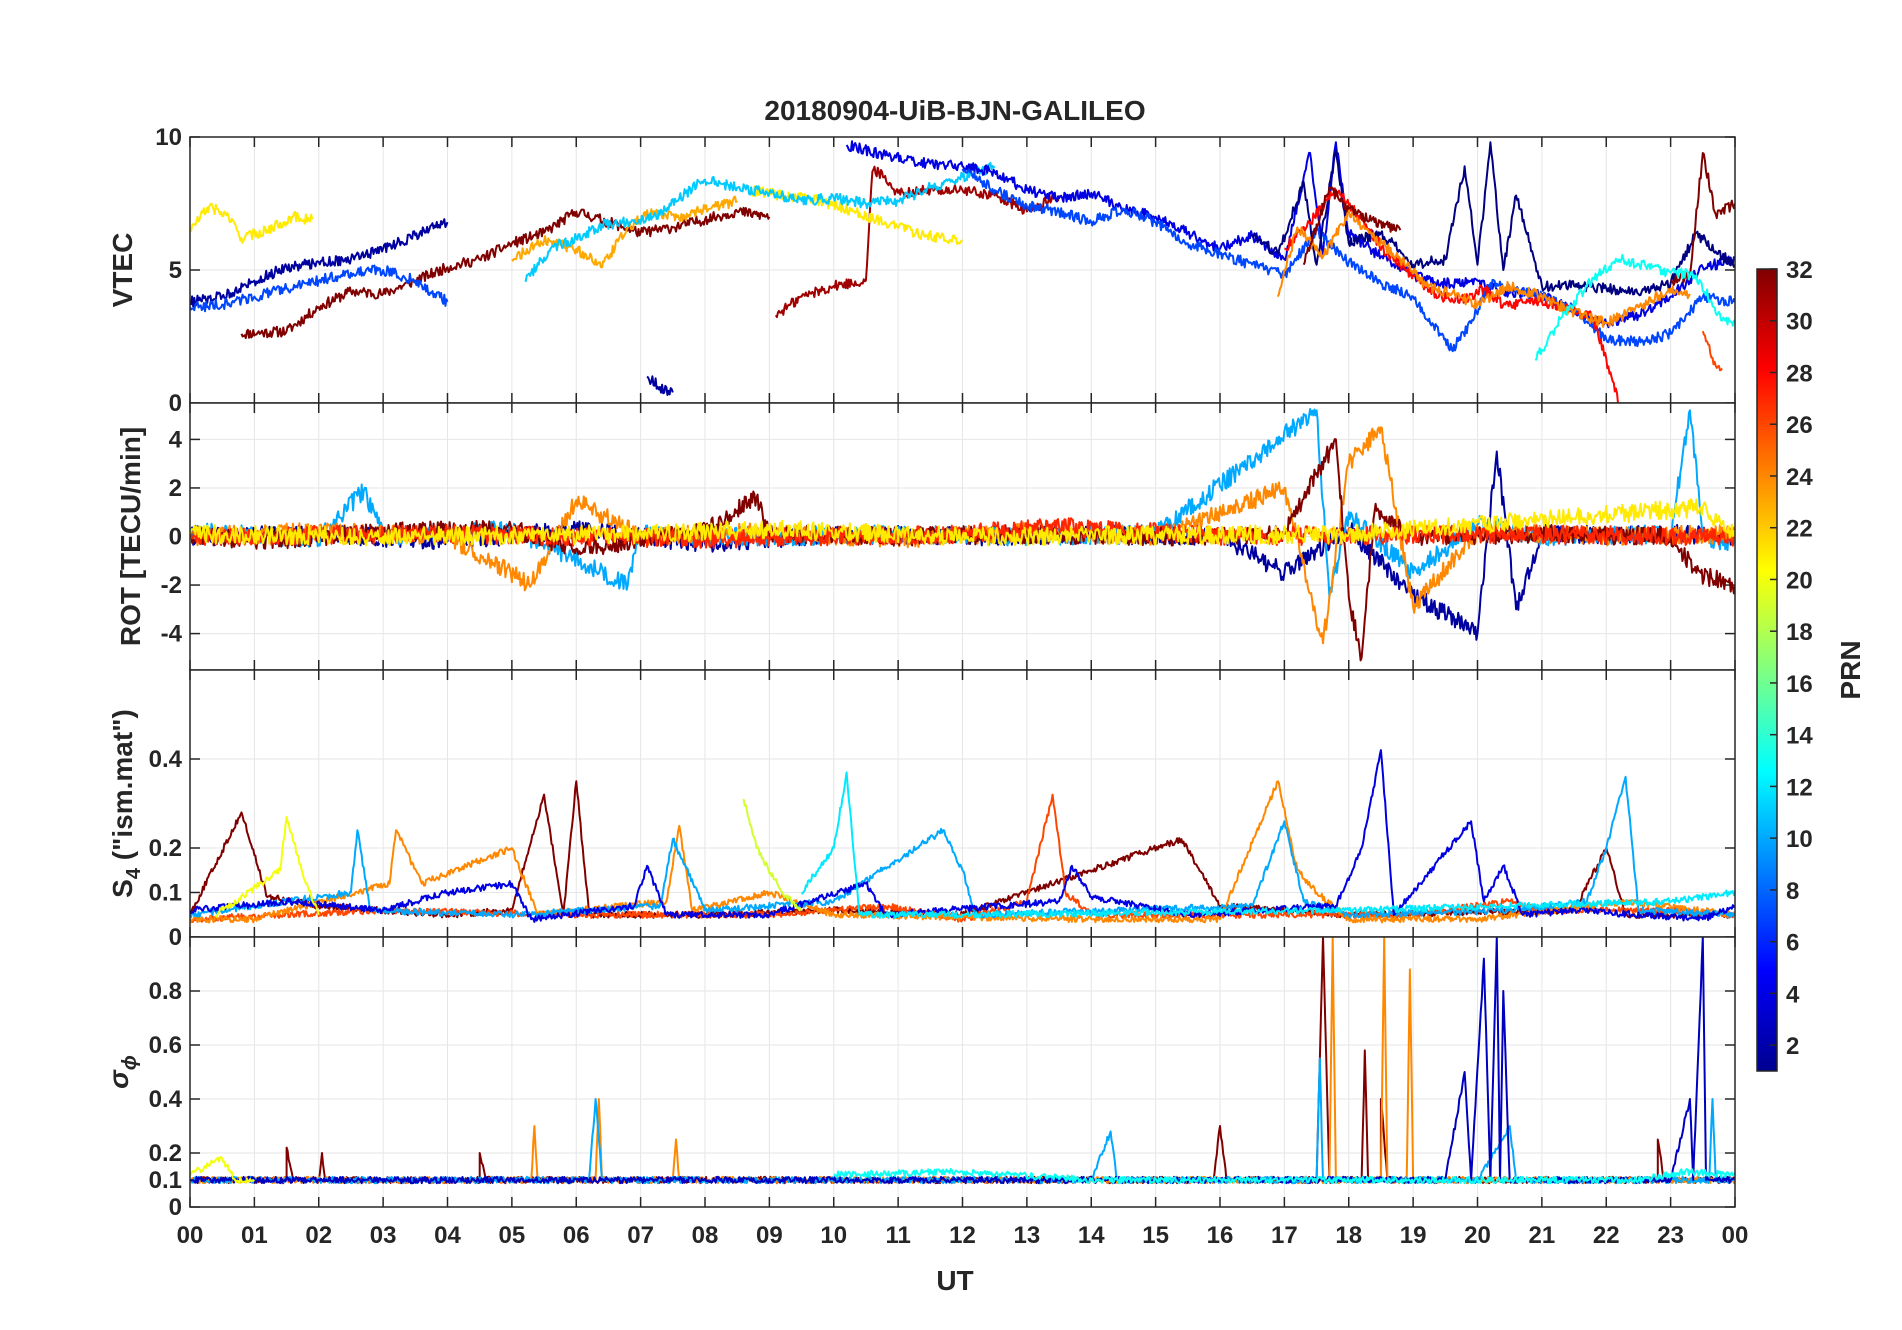 Image resolution: width=1902 pixels, height=1330 pixels. Describe the element at coordinates (134, 873) in the screenshot. I see `ylabel-subscript: 4` at that location.